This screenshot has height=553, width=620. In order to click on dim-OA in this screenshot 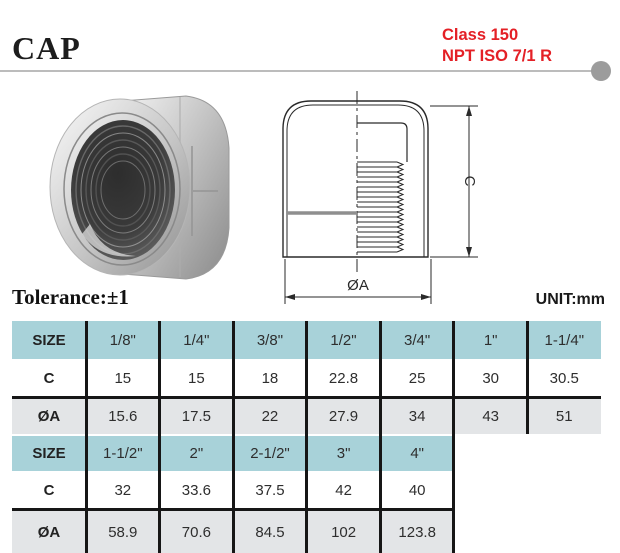, I will do `click(358, 281)`.